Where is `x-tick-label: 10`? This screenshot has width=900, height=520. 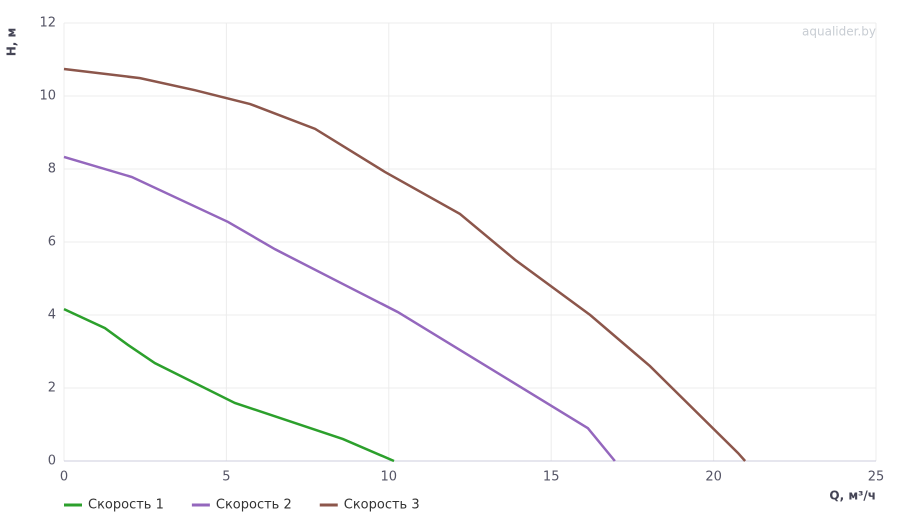 x-tick-label: 10 is located at coordinates (389, 477).